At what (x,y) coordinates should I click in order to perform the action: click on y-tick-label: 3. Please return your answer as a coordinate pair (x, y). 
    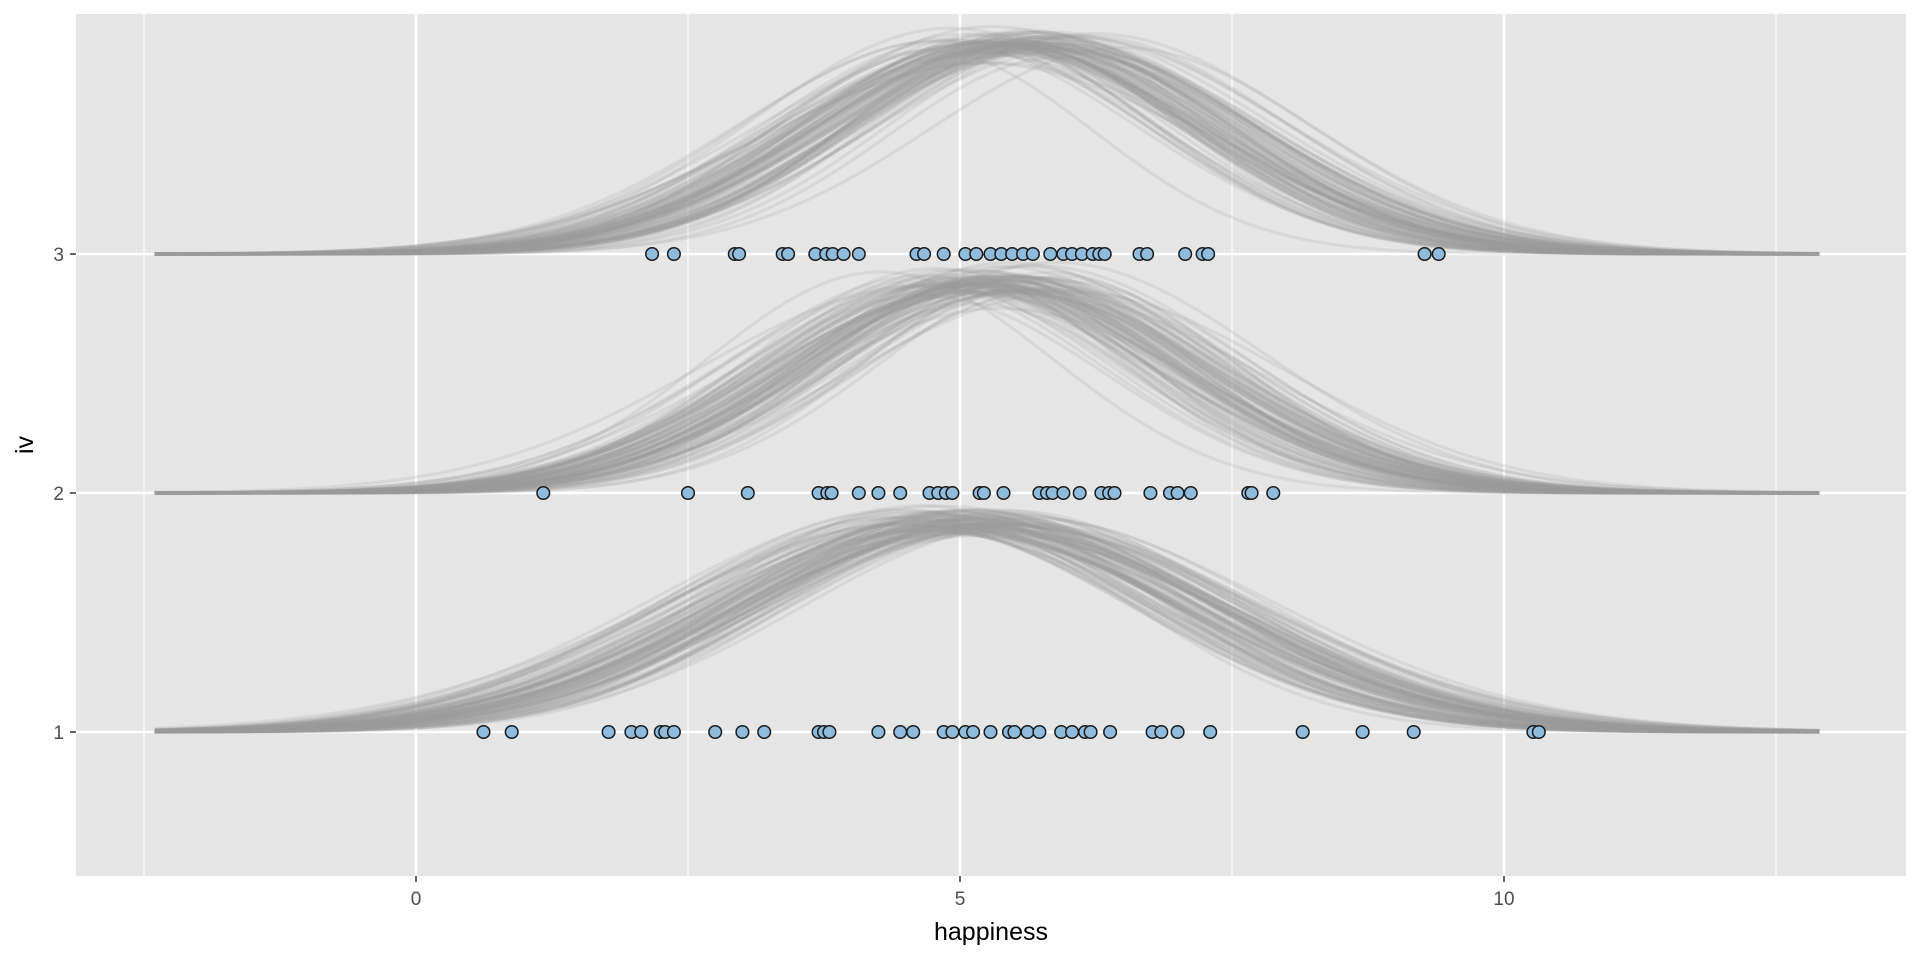
    Looking at the image, I should click on (58, 255).